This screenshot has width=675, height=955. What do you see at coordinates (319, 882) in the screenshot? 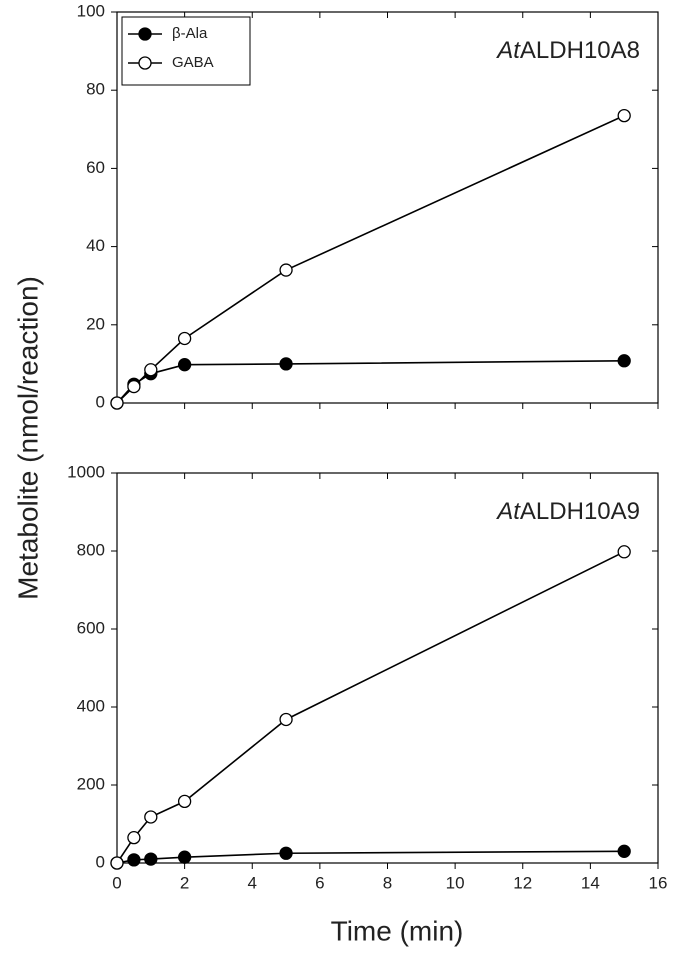
I see `x-tick-label: 6` at bounding box center [319, 882].